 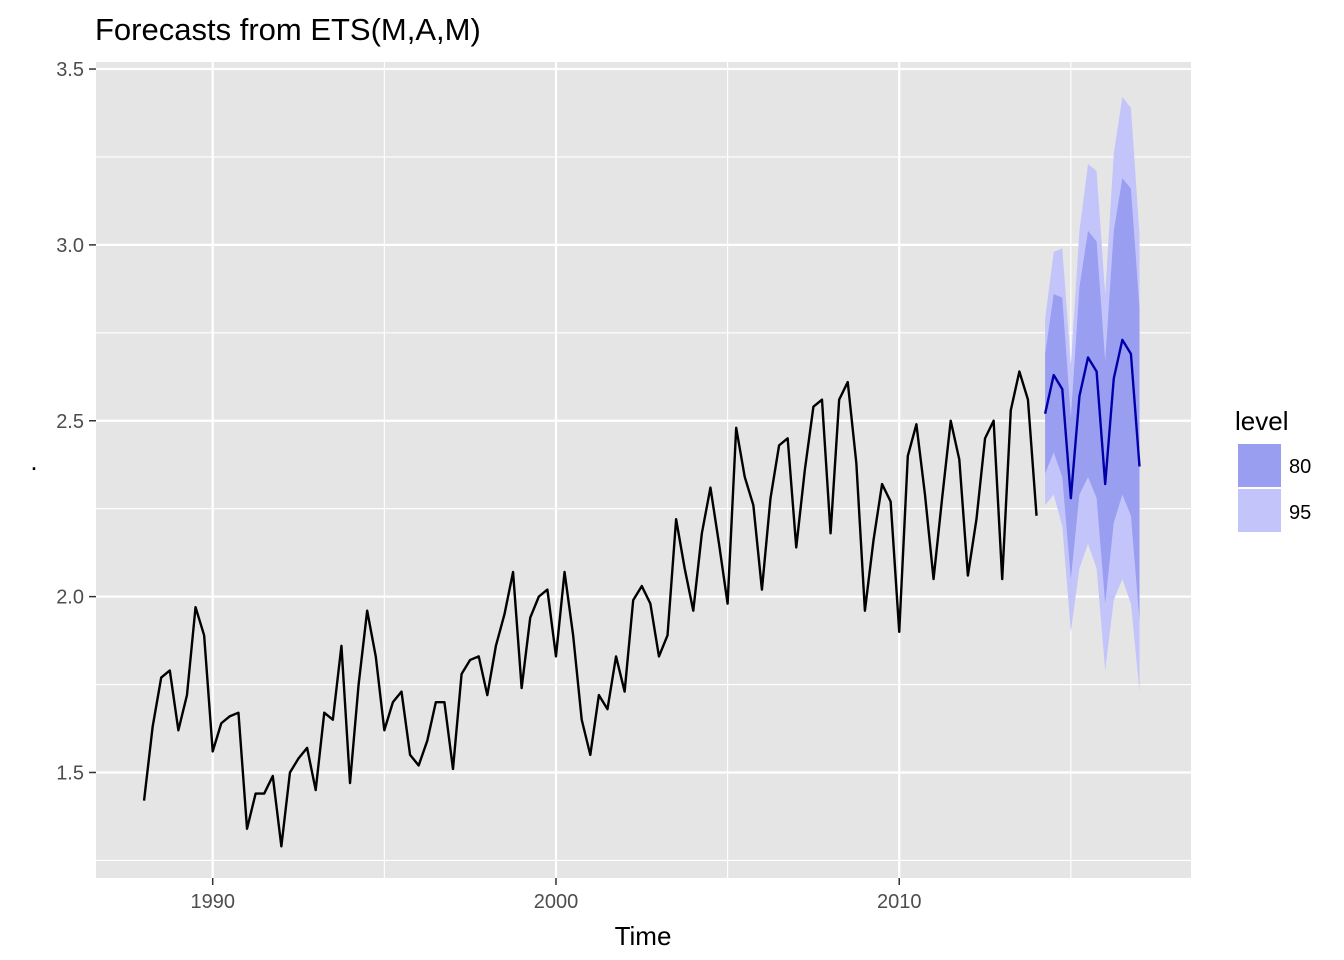 What do you see at coordinates (556, 902) in the screenshot?
I see `x-tick-label: 2000` at bounding box center [556, 902].